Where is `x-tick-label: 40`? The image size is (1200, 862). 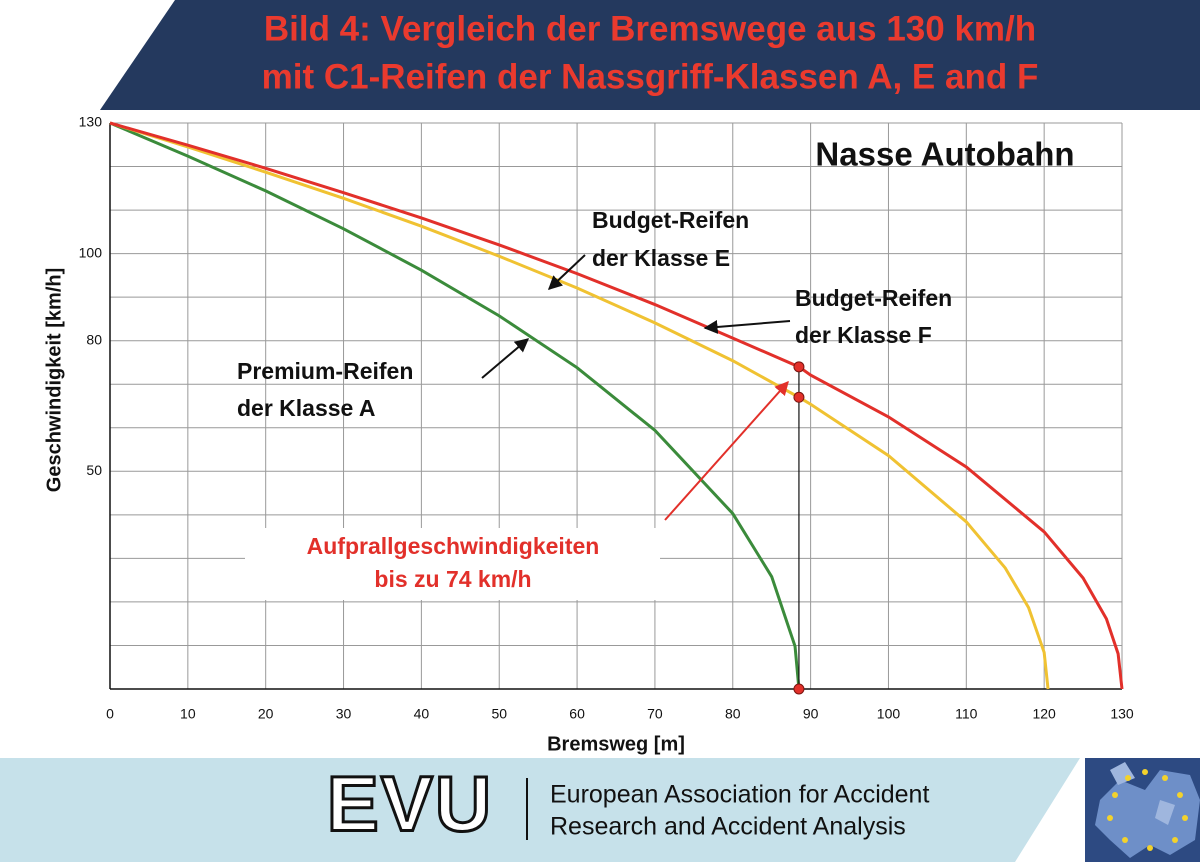
x-tick-label: 40 is located at coordinates (422, 714).